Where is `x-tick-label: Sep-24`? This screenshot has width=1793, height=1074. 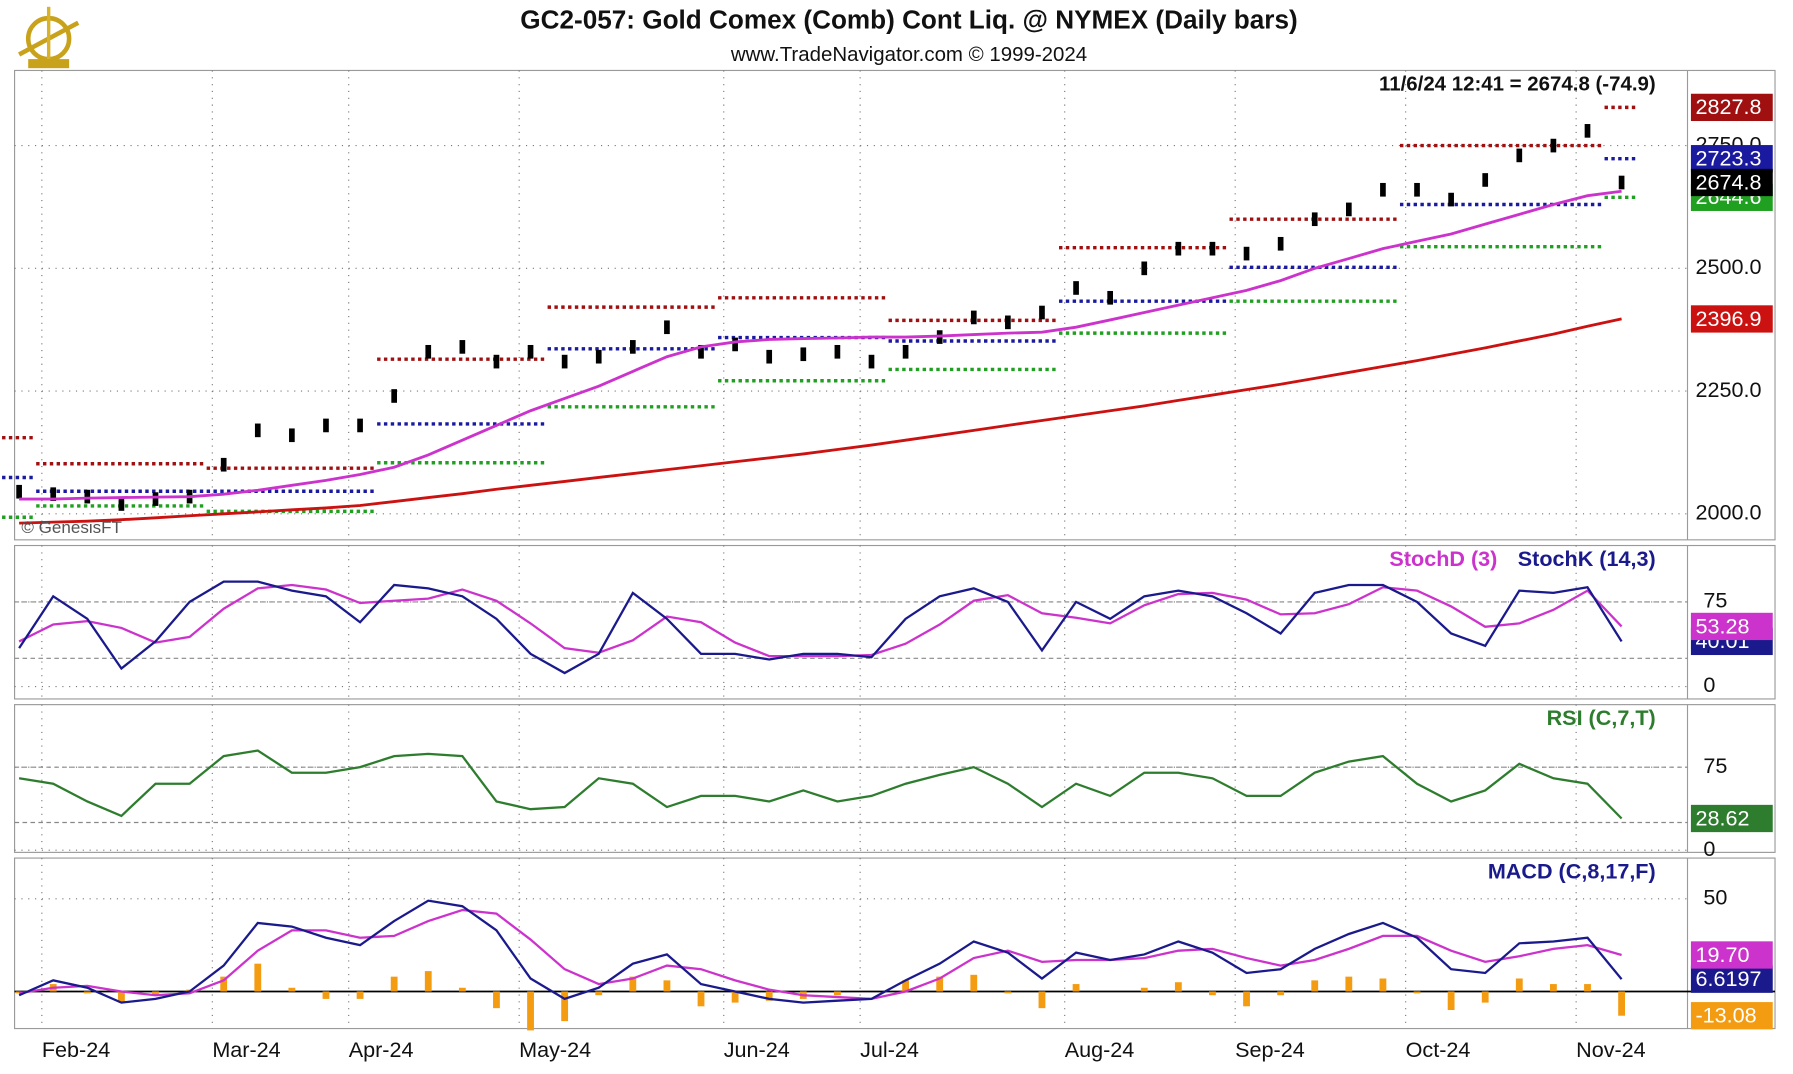 x-tick-label: Sep-24 is located at coordinates (1270, 1049).